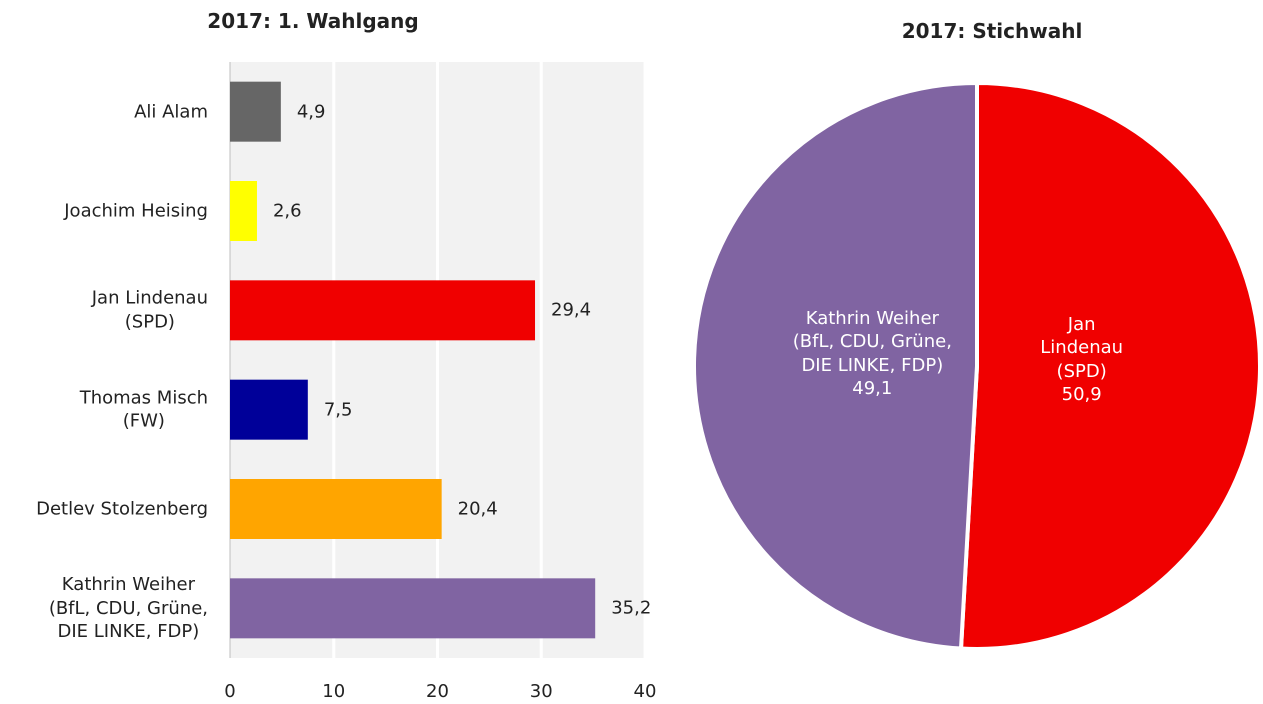  Describe the element at coordinates (311, 111) in the screenshot. I see `value-label: 4,9` at that location.